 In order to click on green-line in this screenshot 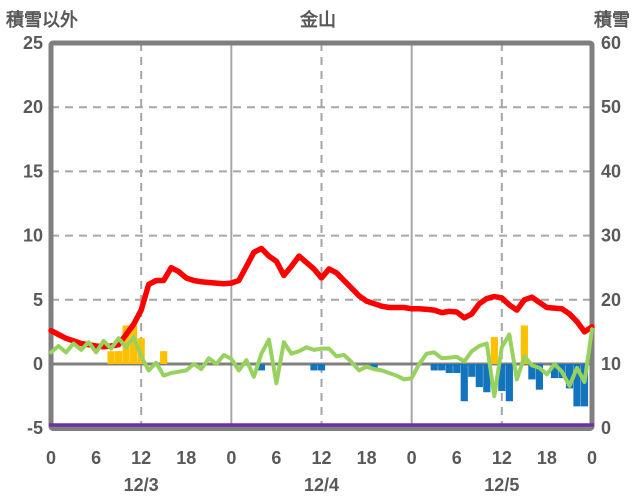, I will do `click(321, 363)`.